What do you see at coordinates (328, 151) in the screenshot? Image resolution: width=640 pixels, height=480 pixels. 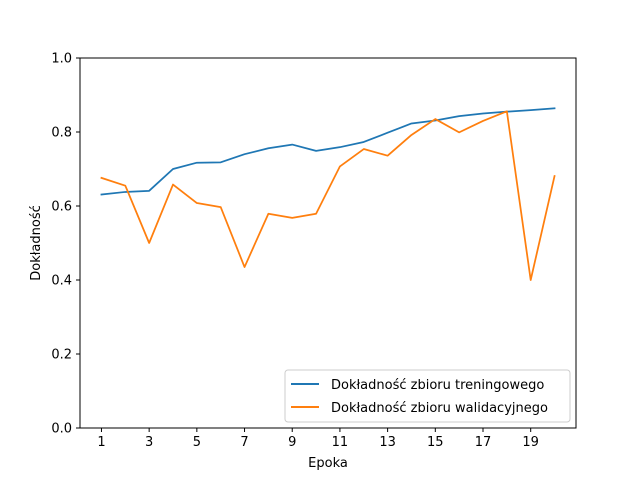 I see `training-accuracy-line` at bounding box center [328, 151].